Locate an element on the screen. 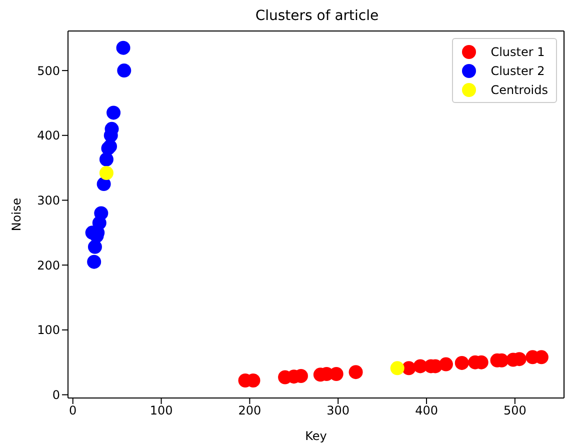 This screenshot has width=565, height=444. x-tick-label: 100 is located at coordinates (161, 411).